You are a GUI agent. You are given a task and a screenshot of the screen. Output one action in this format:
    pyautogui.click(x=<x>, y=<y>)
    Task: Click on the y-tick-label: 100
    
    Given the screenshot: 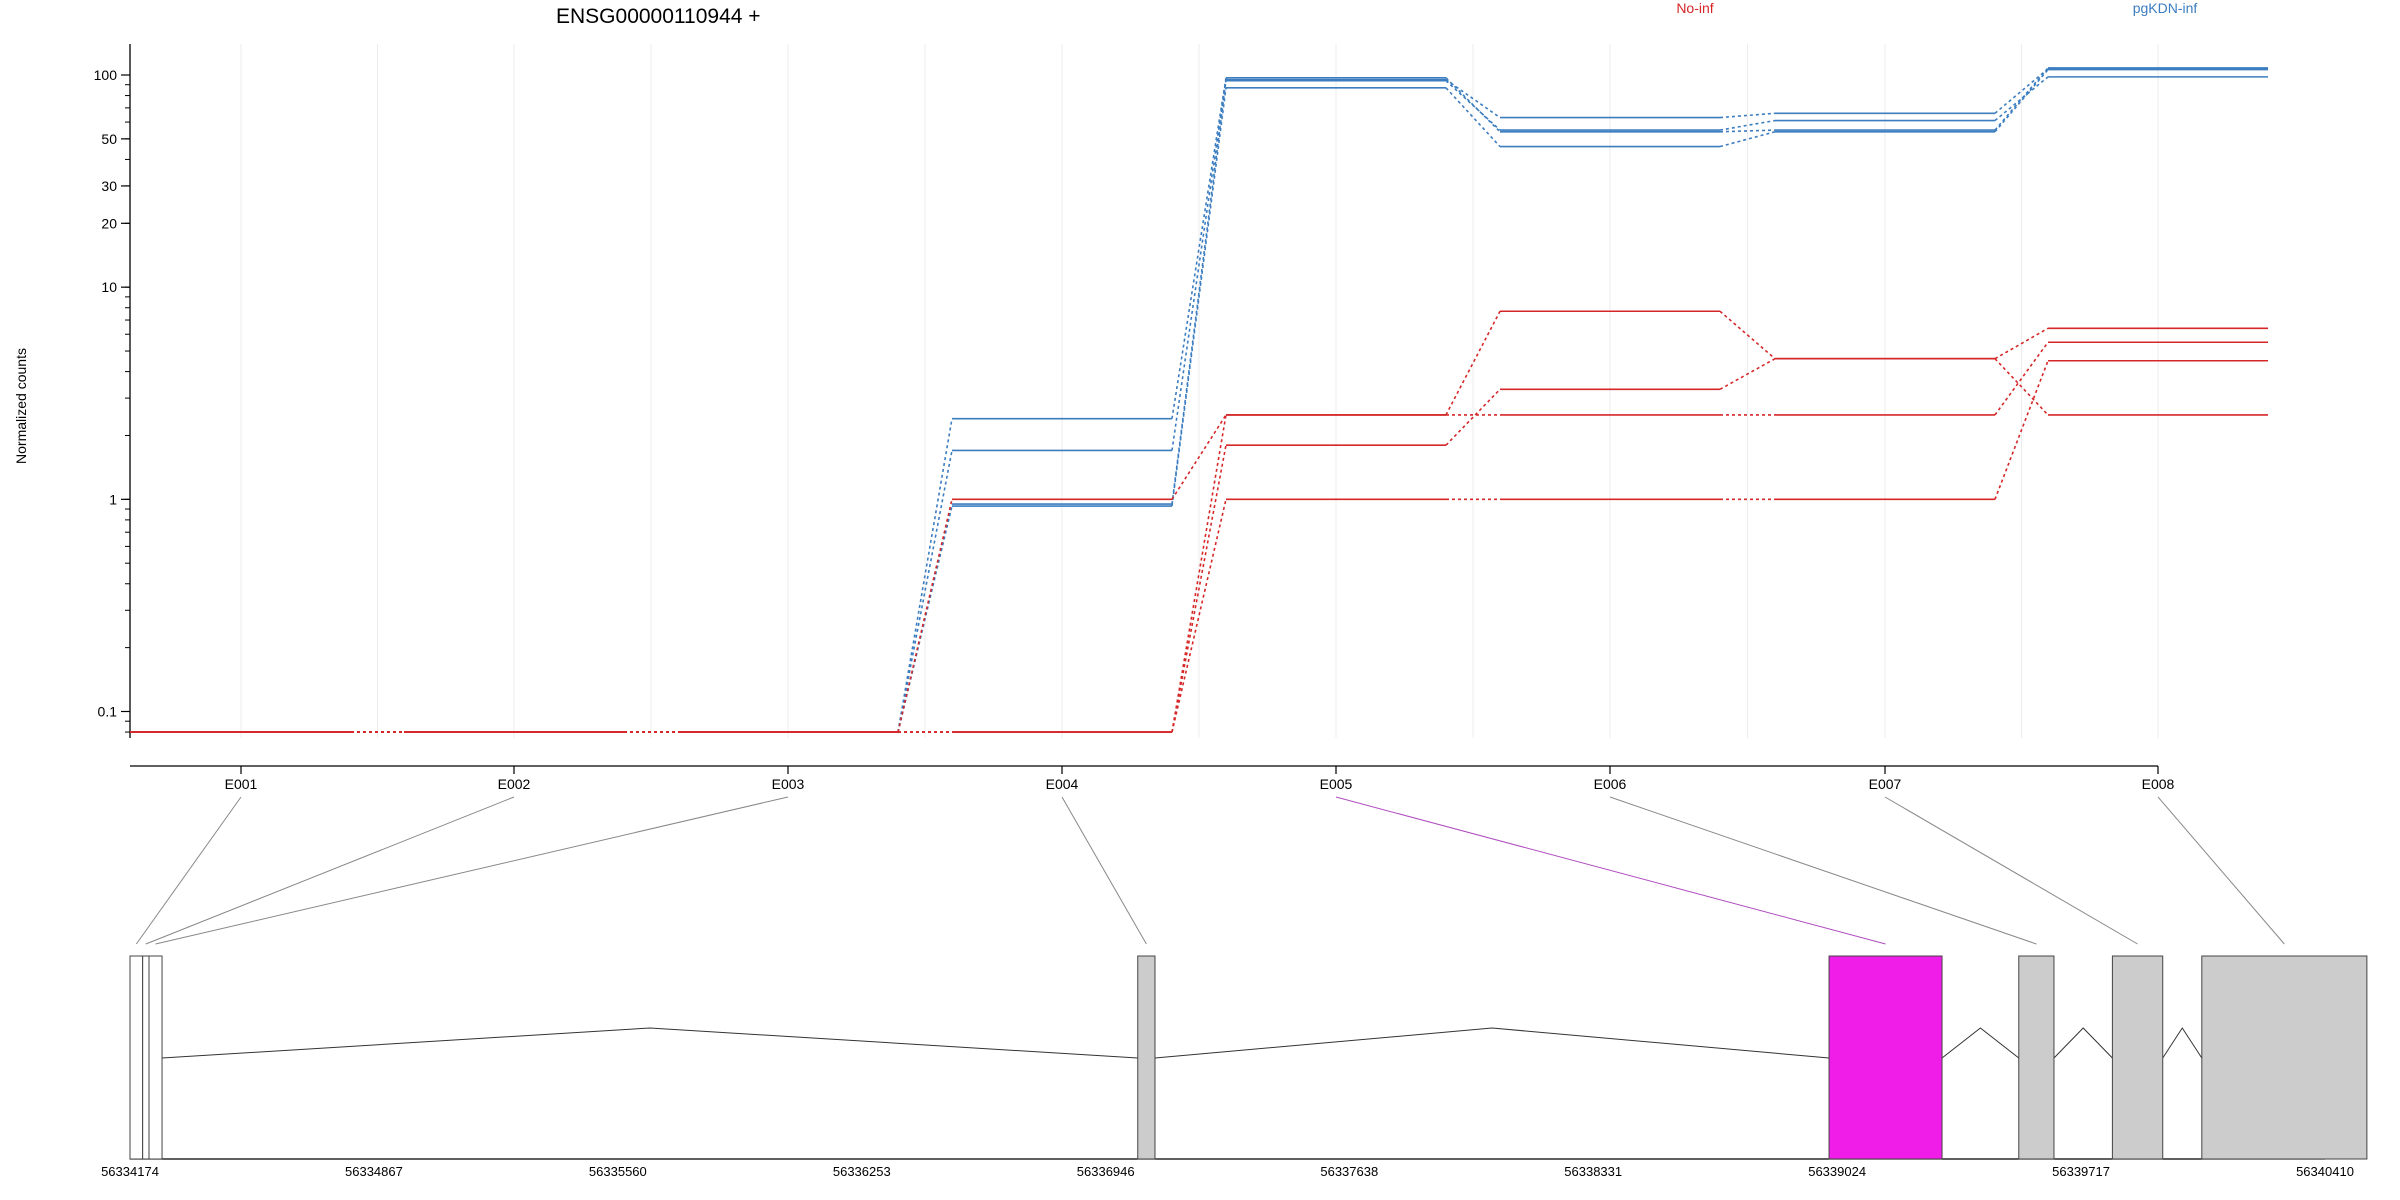 What is the action you would take?
    pyautogui.click(x=106, y=75)
    